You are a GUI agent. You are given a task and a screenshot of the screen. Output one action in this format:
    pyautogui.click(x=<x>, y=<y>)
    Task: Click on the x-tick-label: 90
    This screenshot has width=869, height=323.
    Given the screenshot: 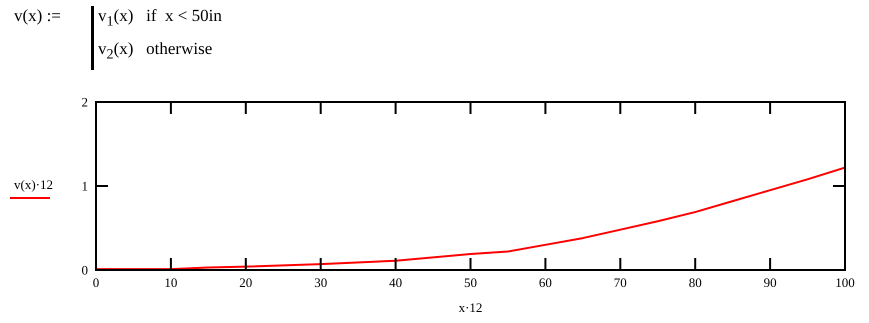 What is the action you would take?
    pyautogui.click(x=770, y=282)
    